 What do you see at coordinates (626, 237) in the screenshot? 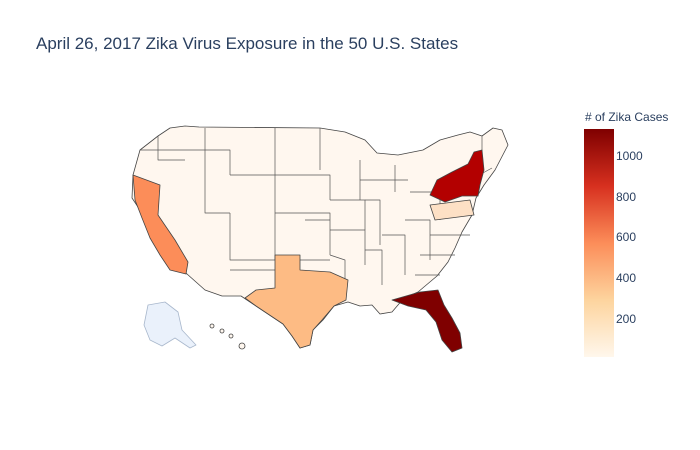
I see `colorbar-tick-600: 600` at bounding box center [626, 237].